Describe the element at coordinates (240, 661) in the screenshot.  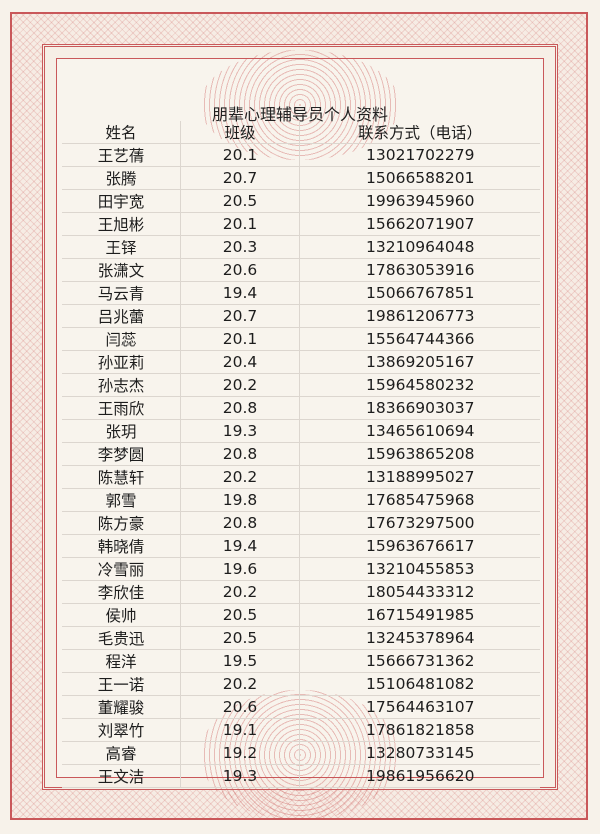
I see `cell-class: 19.5` at that location.